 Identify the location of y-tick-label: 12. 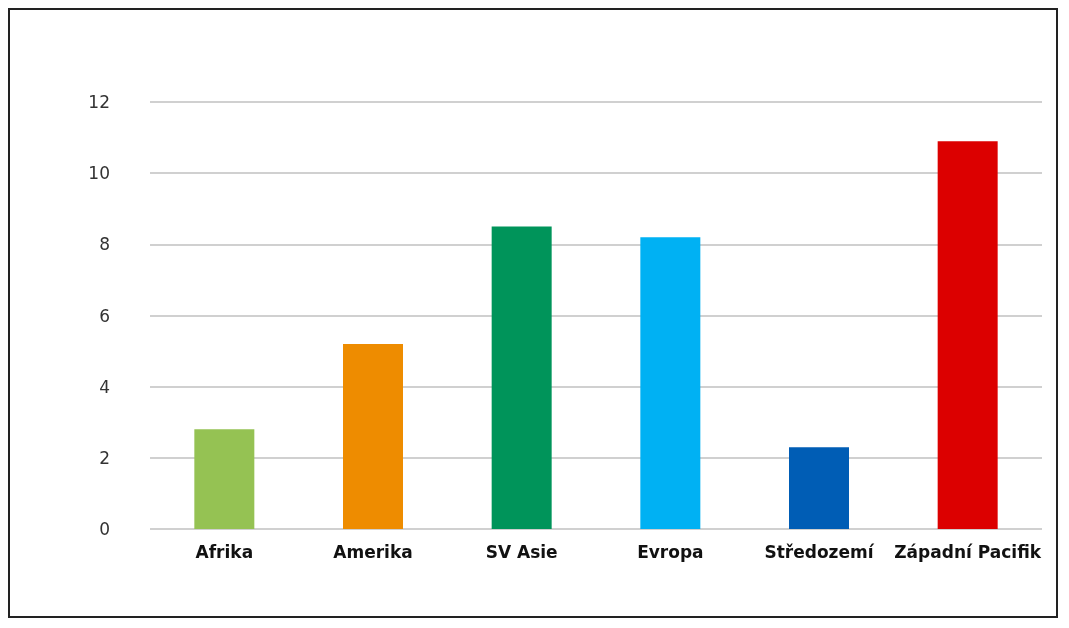
(99, 102).